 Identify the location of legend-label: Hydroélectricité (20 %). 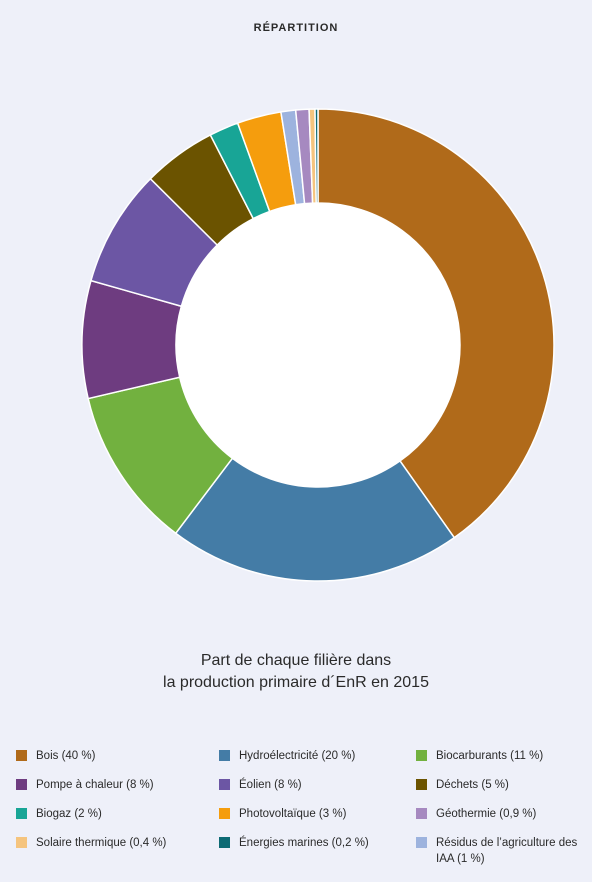
(297, 756).